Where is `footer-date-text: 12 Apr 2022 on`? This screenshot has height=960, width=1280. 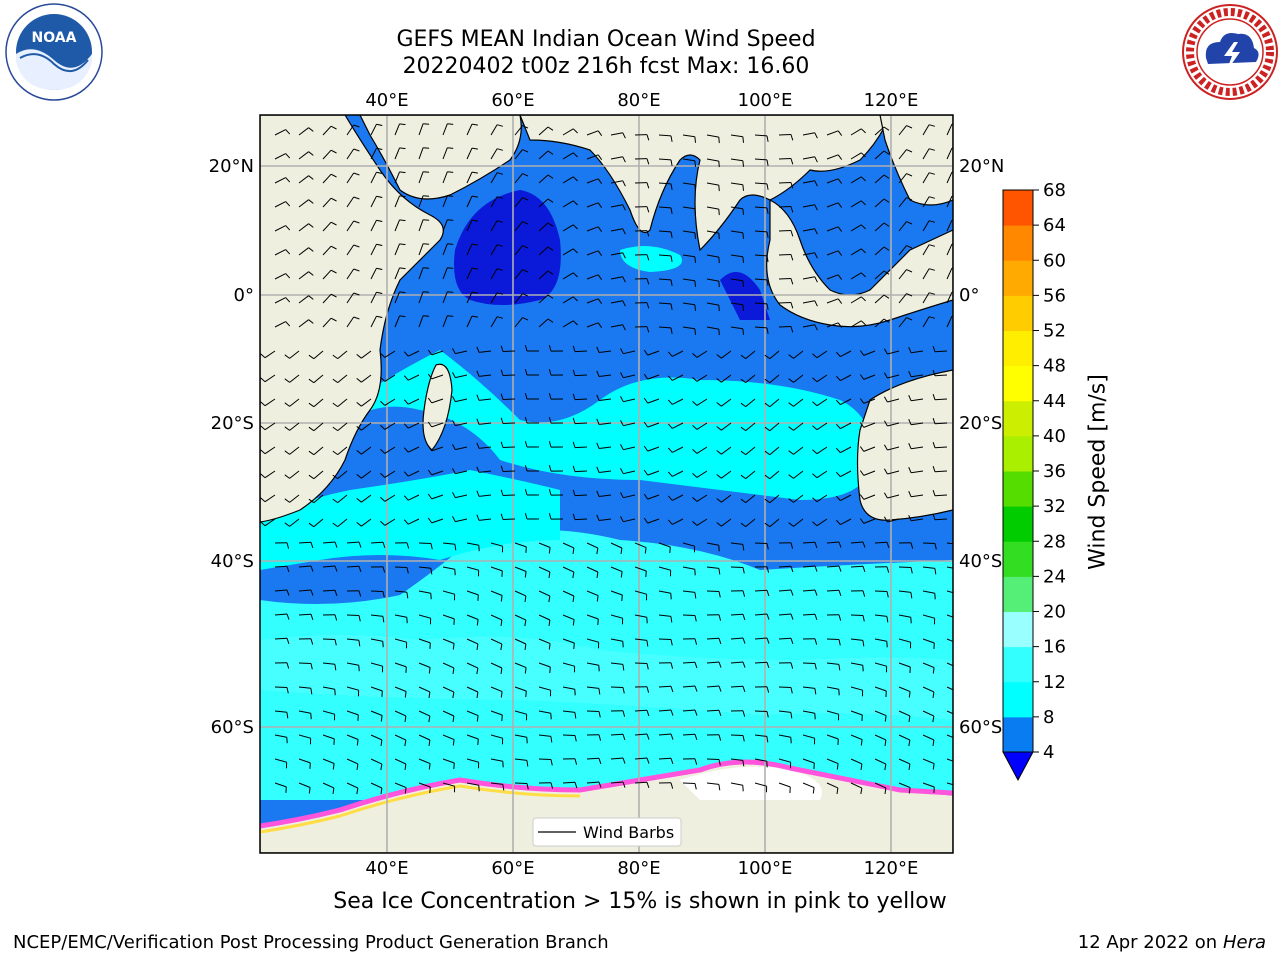 footer-date-text: 12 Apr 2022 on is located at coordinates (1150, 942).